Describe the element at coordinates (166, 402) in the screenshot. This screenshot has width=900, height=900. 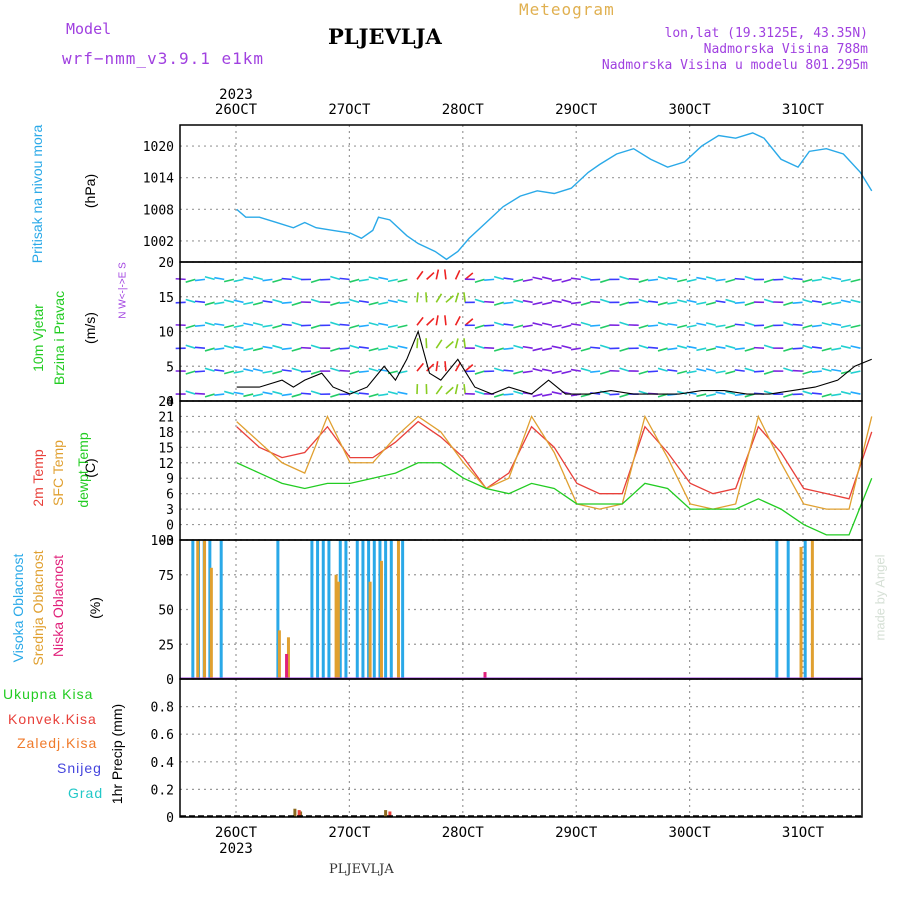
I see `y-tick-label: 24` at that location.